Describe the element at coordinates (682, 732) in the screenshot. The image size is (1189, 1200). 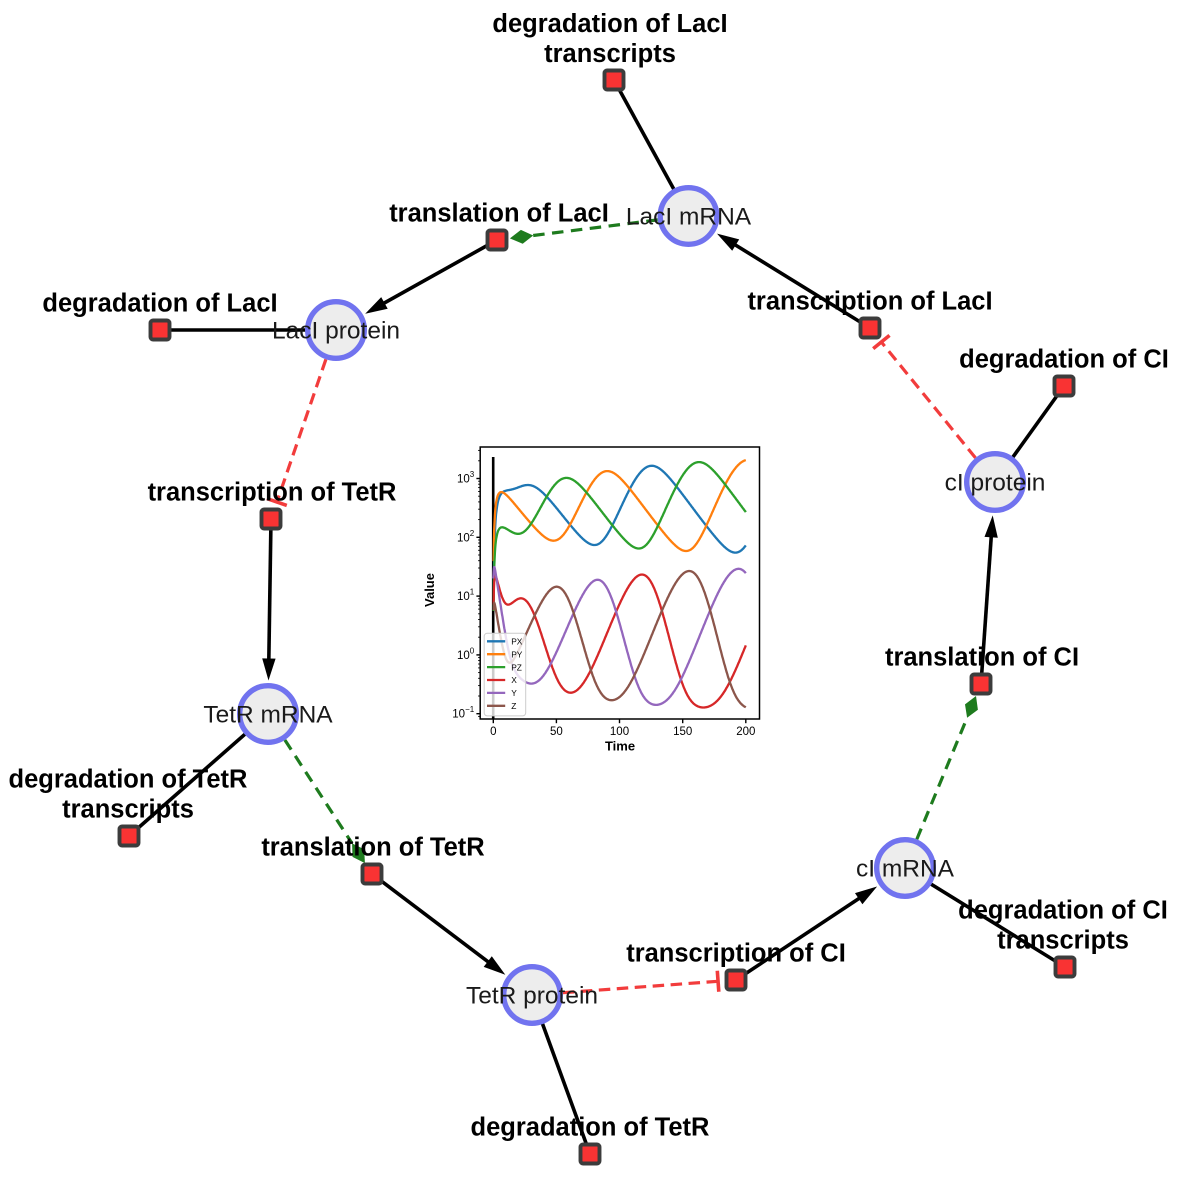
I see `svg-text: 150` at that location.